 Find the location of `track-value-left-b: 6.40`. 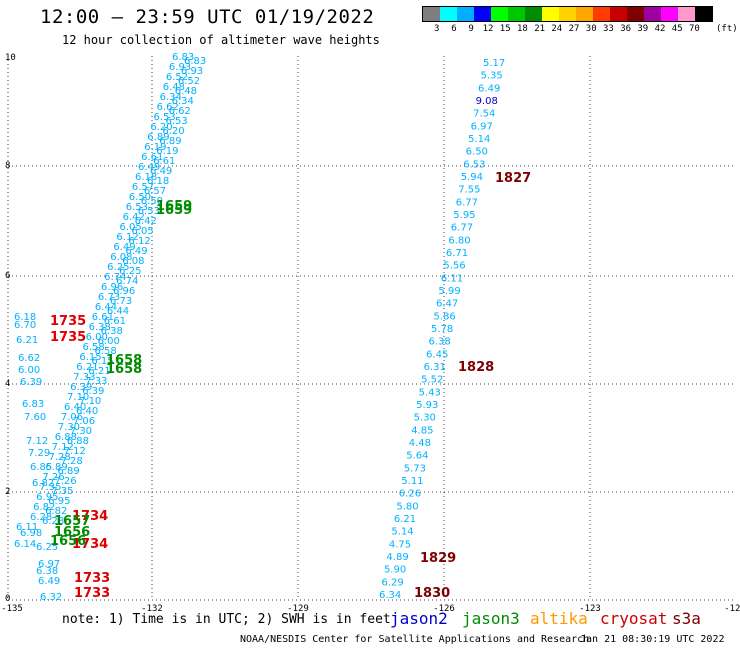

track-value-left-b: 6.40 is located at coordinates (87, 411).